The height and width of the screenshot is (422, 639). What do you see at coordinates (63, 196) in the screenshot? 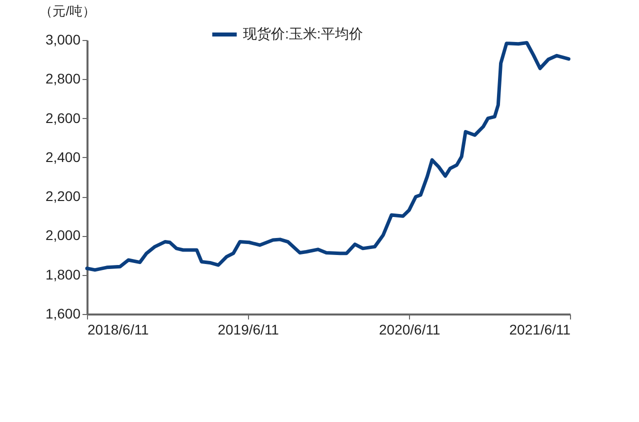
I see `y-tick-label: 2,200` at bounding box center [63, 196].